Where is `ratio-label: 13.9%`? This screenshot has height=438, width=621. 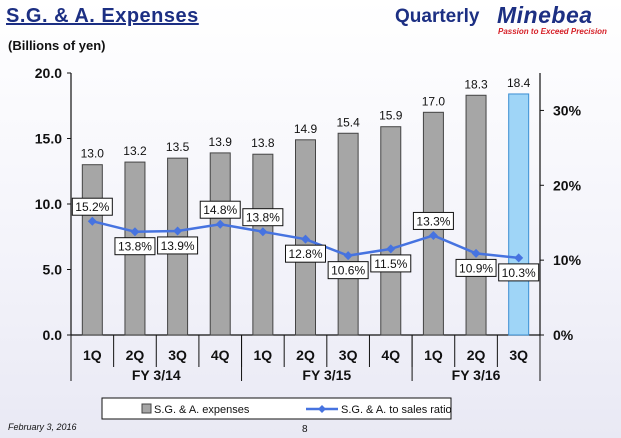
ratio-label: 13.9% is located at coordinates (178, 246).